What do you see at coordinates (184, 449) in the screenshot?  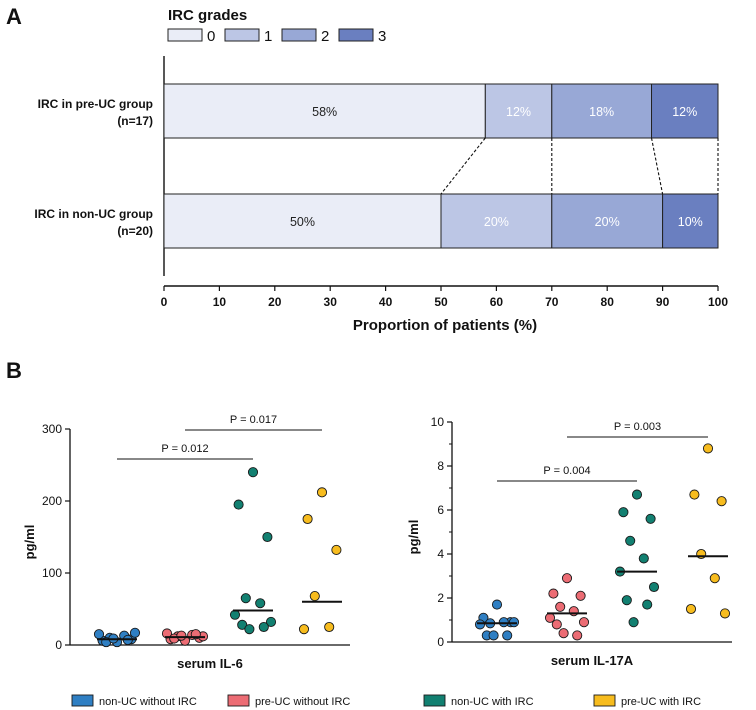 I see `p-value-label: P = 0.012` at bounding box center [184, 449].